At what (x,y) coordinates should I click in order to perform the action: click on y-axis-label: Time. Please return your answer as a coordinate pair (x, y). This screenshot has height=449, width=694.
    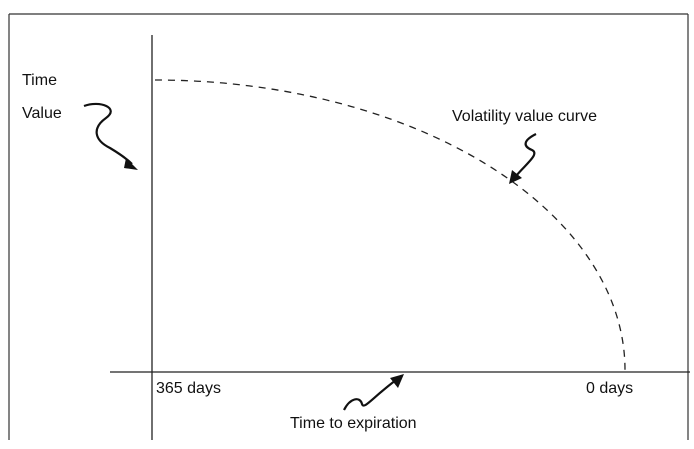
    Looking at the image, I should click on (39, 80).